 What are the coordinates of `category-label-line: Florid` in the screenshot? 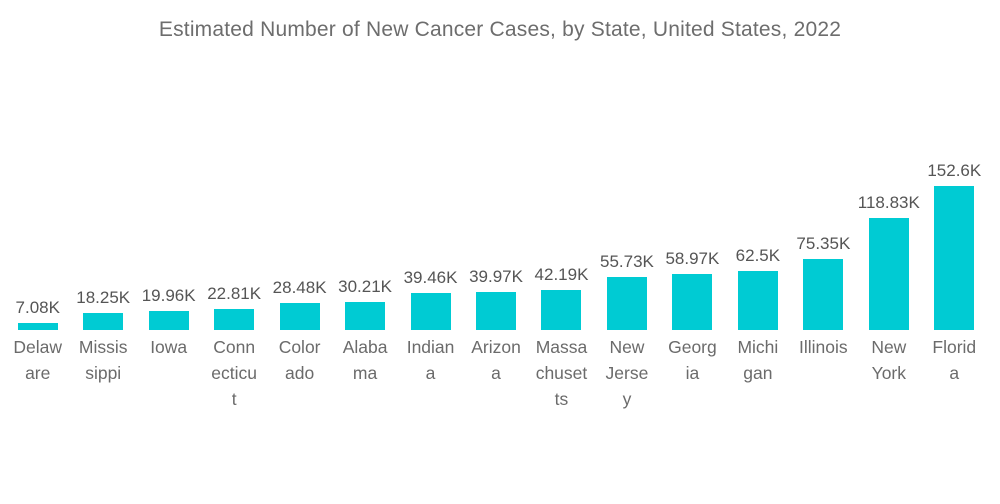 It's located at (954, 347).